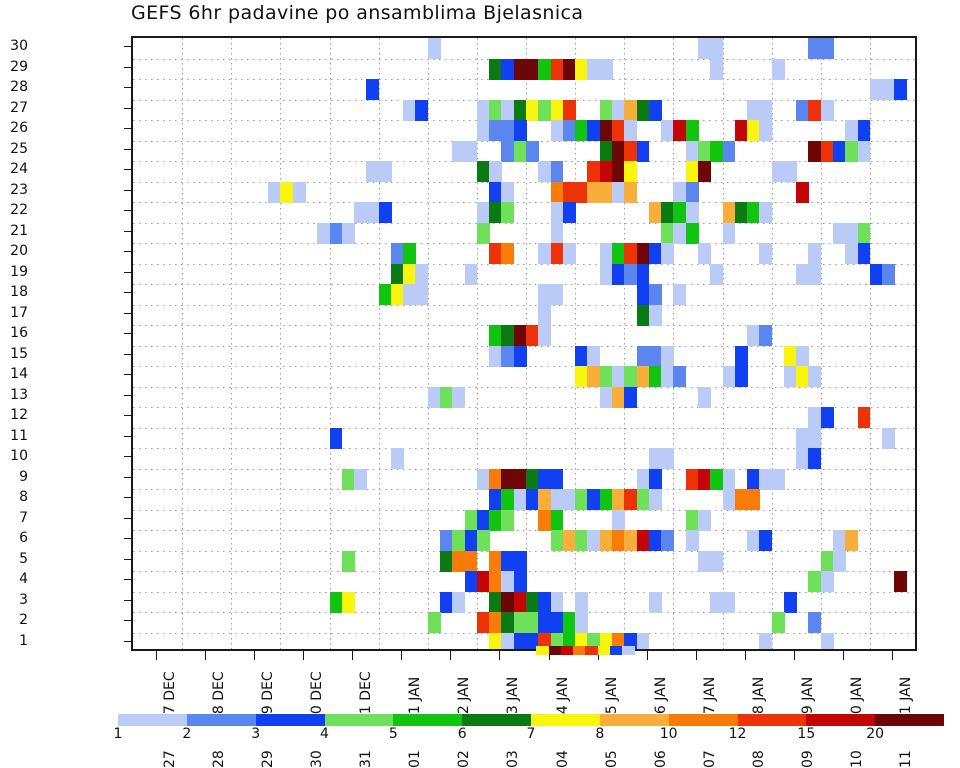  Describe the element at coordinates (267, 759) in the screenshot. I see `x-axis-day-label: 29` at that location.